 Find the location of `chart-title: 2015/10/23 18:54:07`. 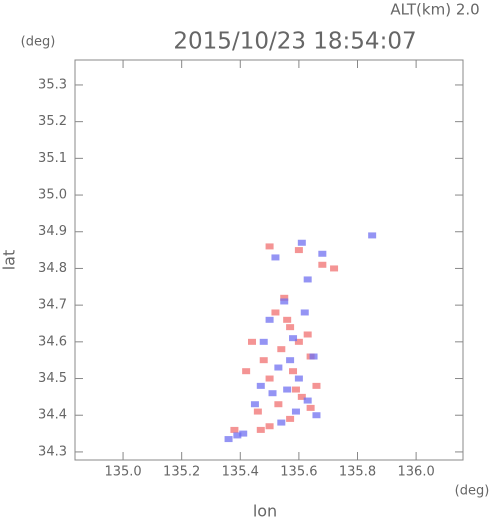

chart-title: 2015/10/23 18:54:07 is located at coordinates (294, 42).